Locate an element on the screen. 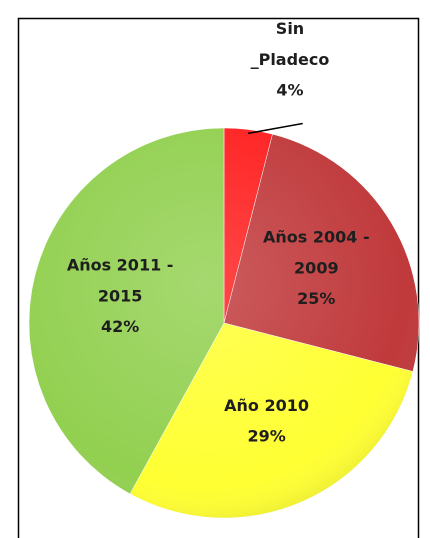 Image resolution: width=430 pixels, height=538 pixels. leader-line is located at coordinates (275, 128).